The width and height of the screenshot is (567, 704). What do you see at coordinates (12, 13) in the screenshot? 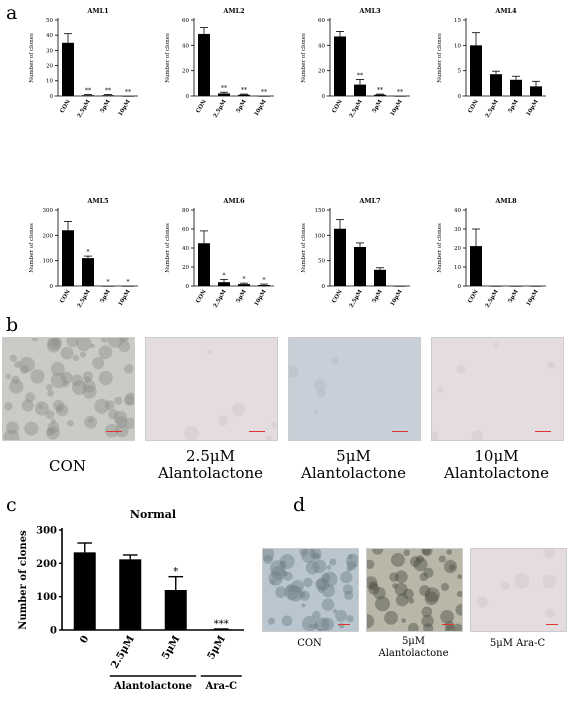
I see `panel-label-a: a` at bounding box center [12, 13].